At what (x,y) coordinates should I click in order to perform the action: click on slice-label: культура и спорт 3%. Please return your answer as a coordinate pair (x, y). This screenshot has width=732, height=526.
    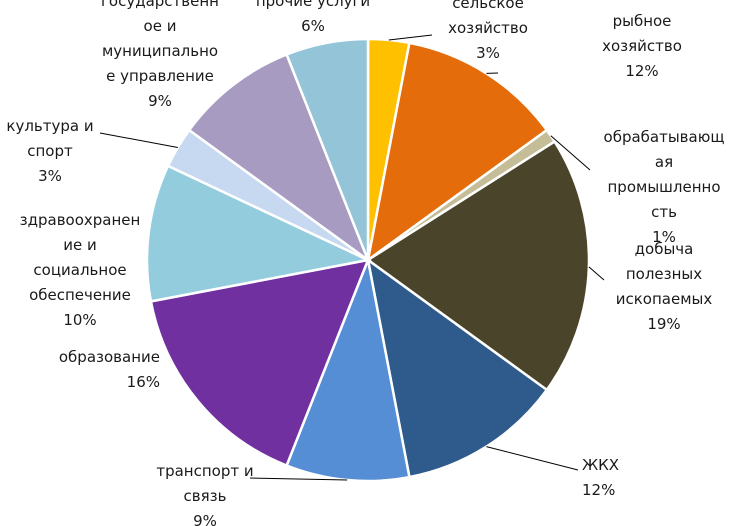
    Looking at the image, I should click on (49, 151).